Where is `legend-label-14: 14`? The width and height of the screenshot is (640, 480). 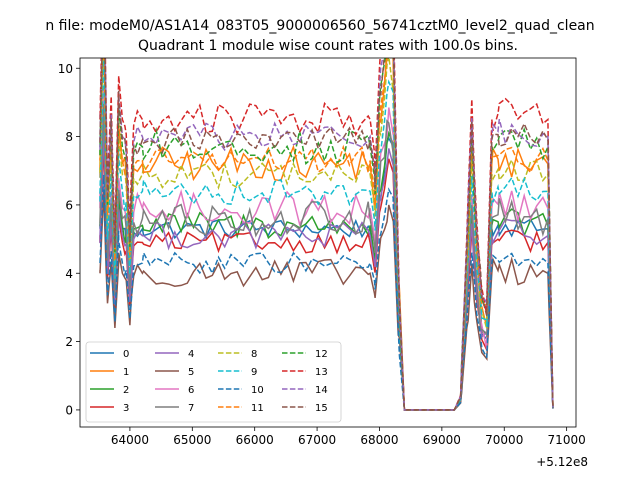 legend-label-14: 14 is located at coordinates (321, 390).